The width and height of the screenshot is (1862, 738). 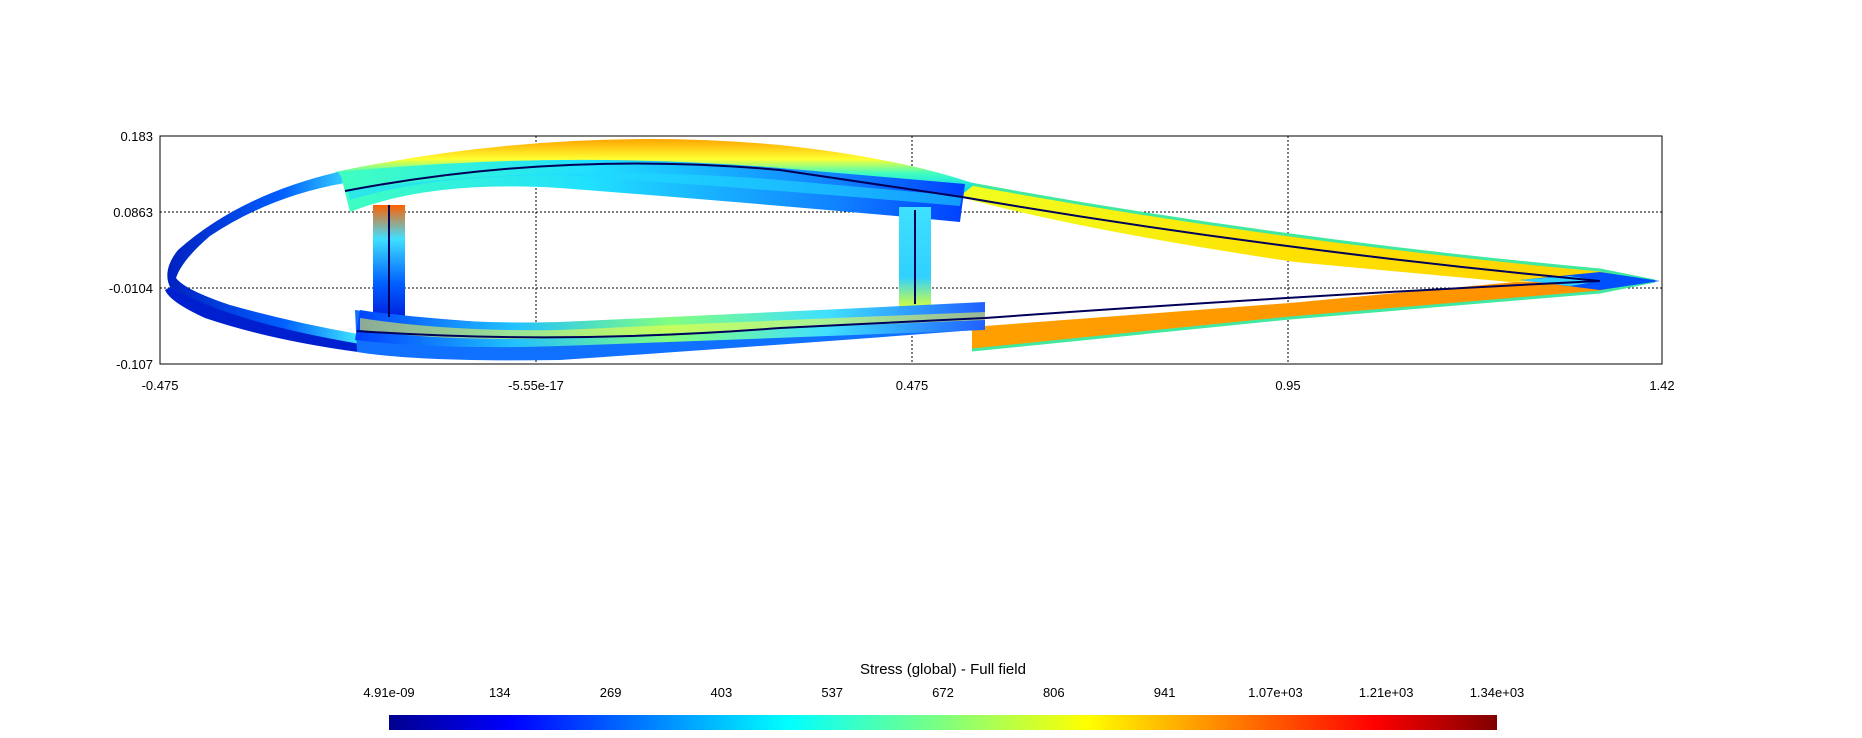 What do you see at coordinates (1165, 692) in the screenshot?
I see `colorbar-tick-label: 941` at bounding box center [1165, 692].